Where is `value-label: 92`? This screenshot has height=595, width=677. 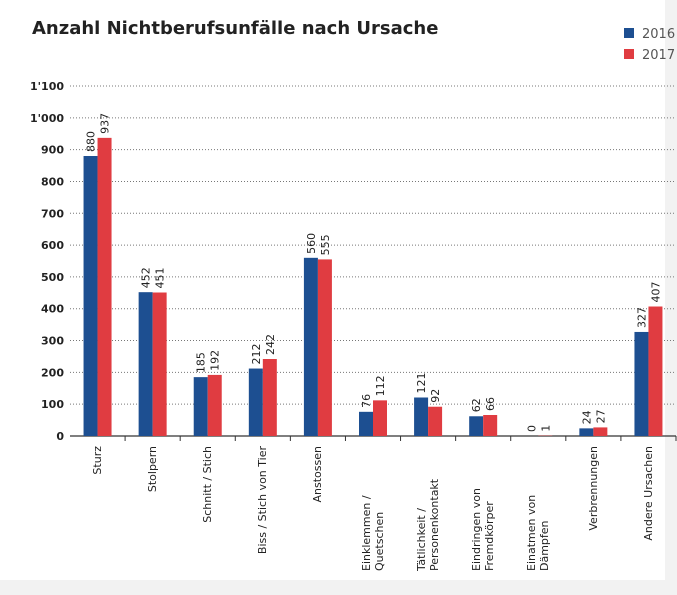 value-label: 92 is located at coordinates (435, 396).